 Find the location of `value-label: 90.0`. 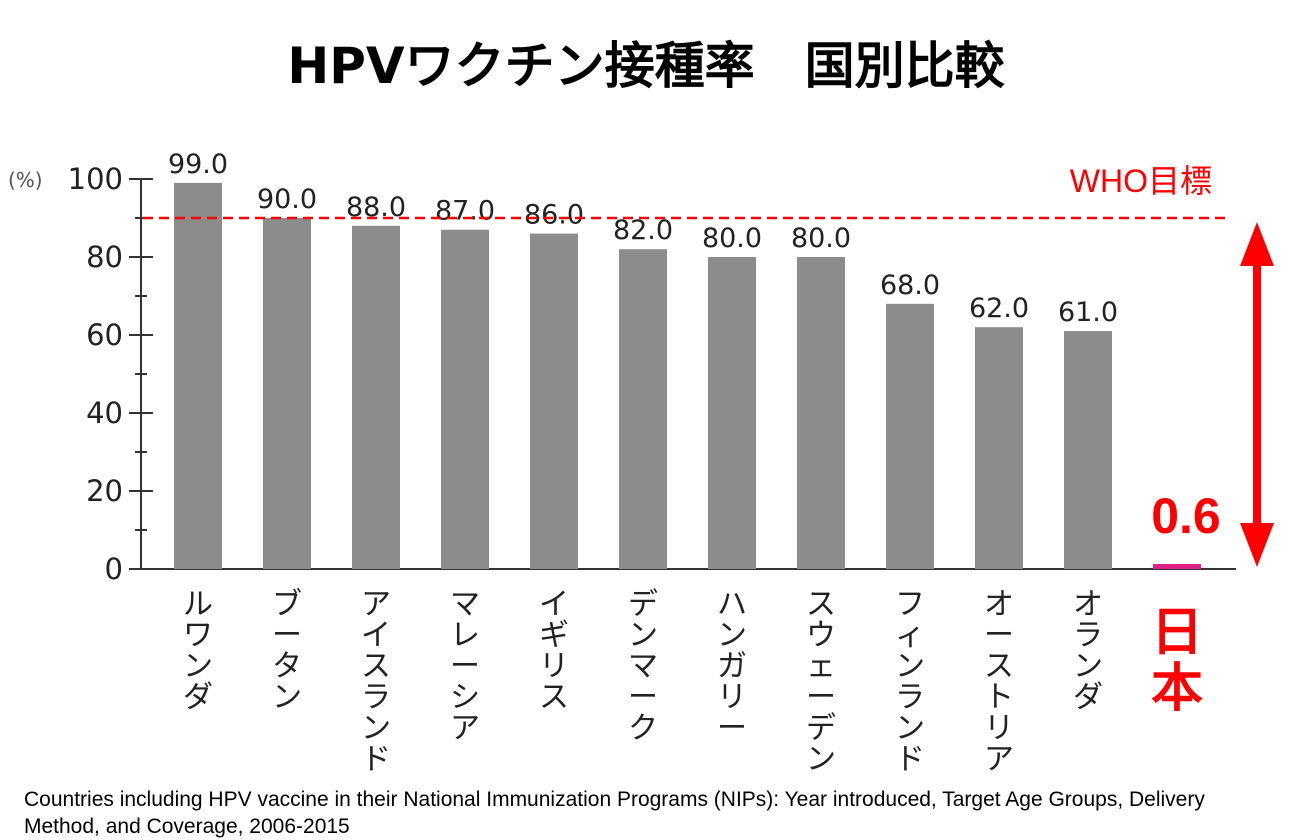

value-label: 90.0 is located at coordinates (287, 199).